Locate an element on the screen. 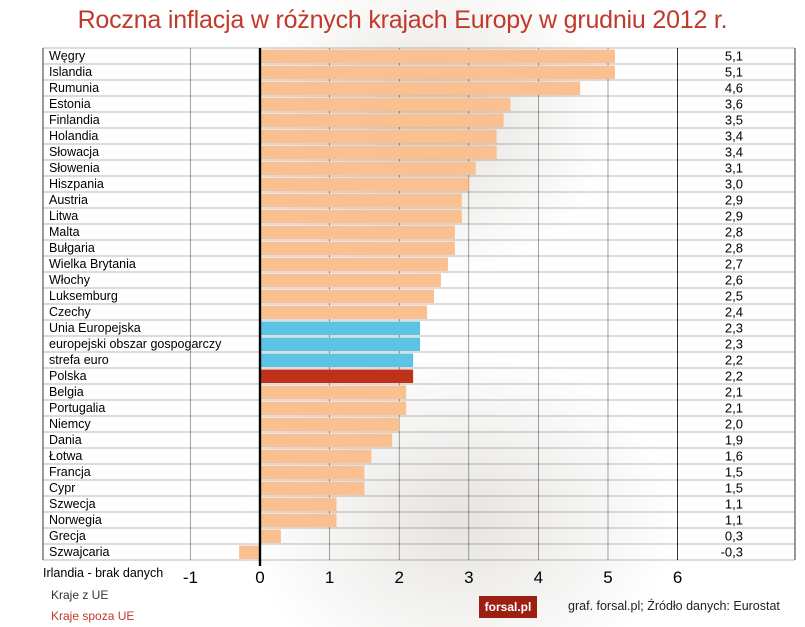  value-label: 3,5 is located at coordinates (734, 120).